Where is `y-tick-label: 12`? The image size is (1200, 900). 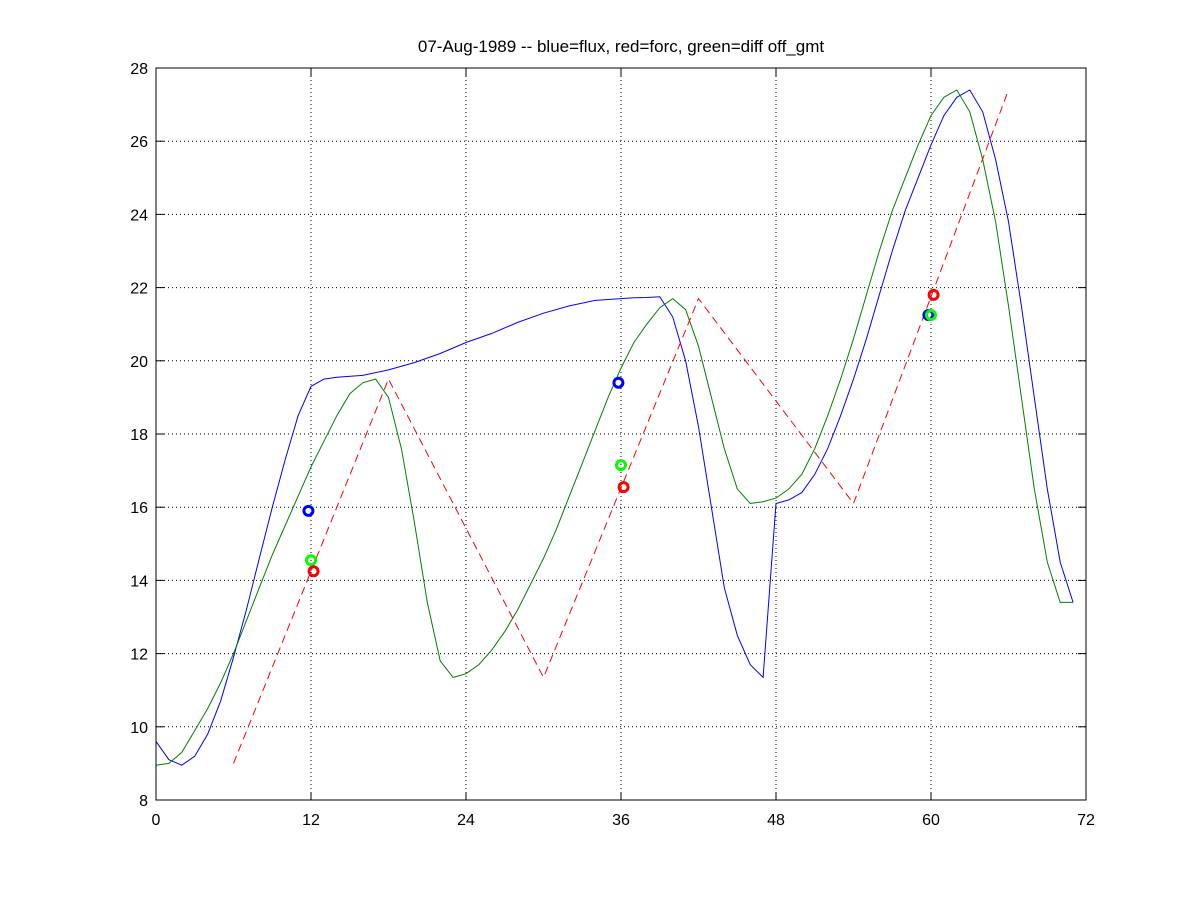 y-tick-label: 12 is located at coordinates (139, 655).